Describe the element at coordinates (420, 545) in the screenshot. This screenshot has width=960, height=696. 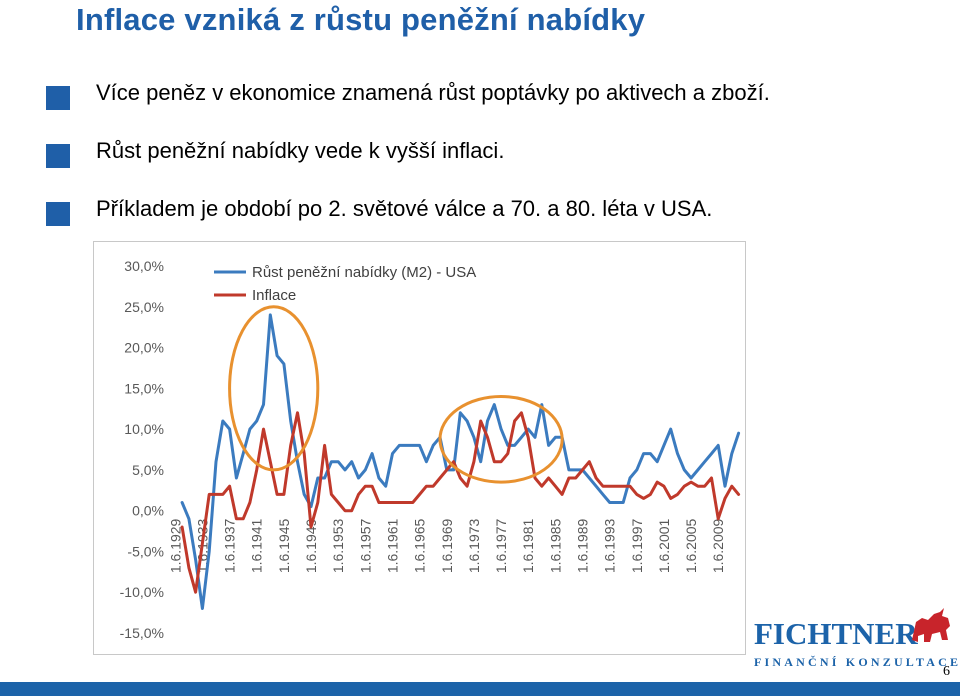
I see `x-tick-label: 1.6.1965` at that location.